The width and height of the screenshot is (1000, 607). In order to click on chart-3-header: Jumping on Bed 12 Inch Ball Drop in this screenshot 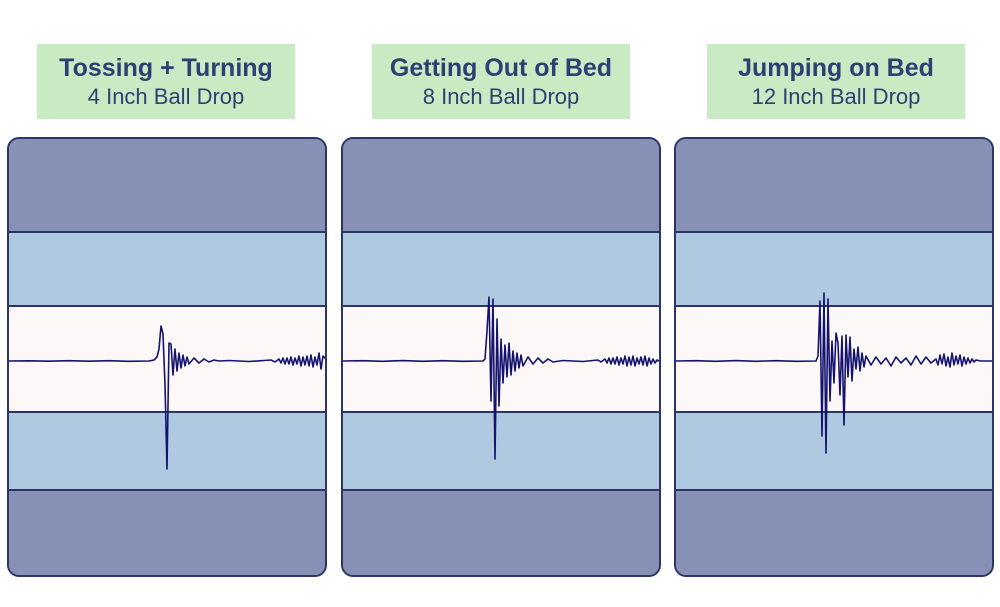, I will do `click(836, 81)`.